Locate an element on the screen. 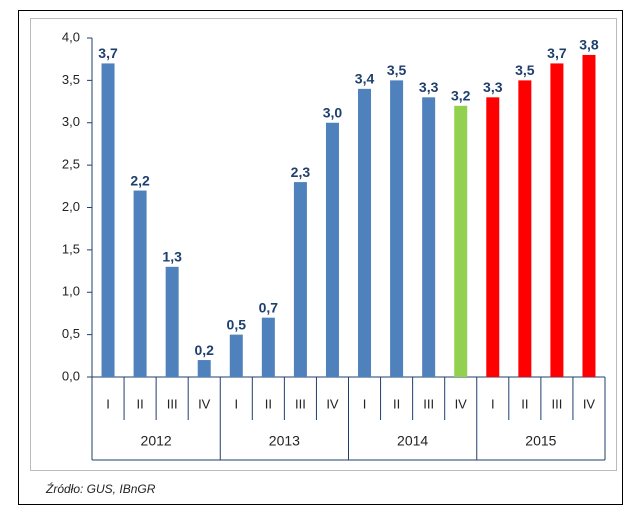  value-label: 0,7 is located at coordinates (269, 307).